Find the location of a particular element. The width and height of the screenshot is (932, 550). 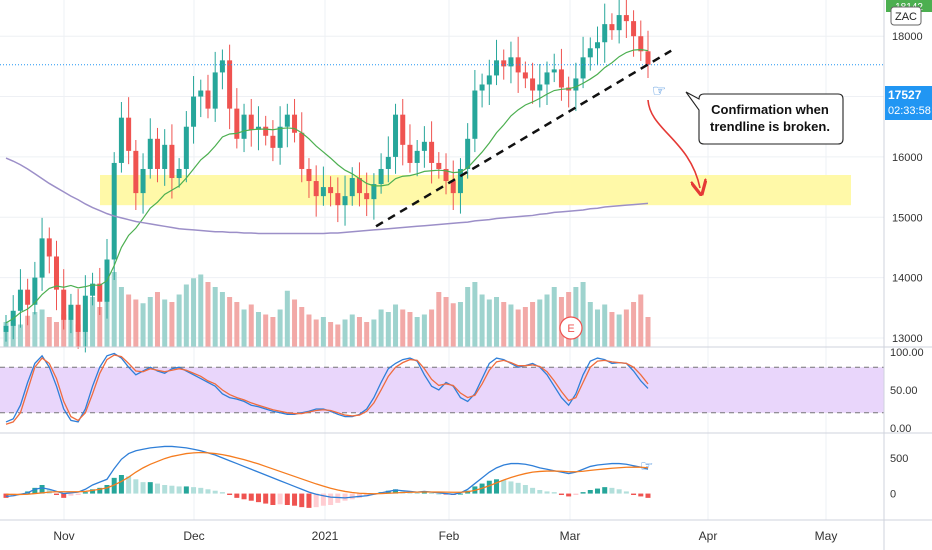

symbol-badge: ZAC is located at coordinates (906, 16).